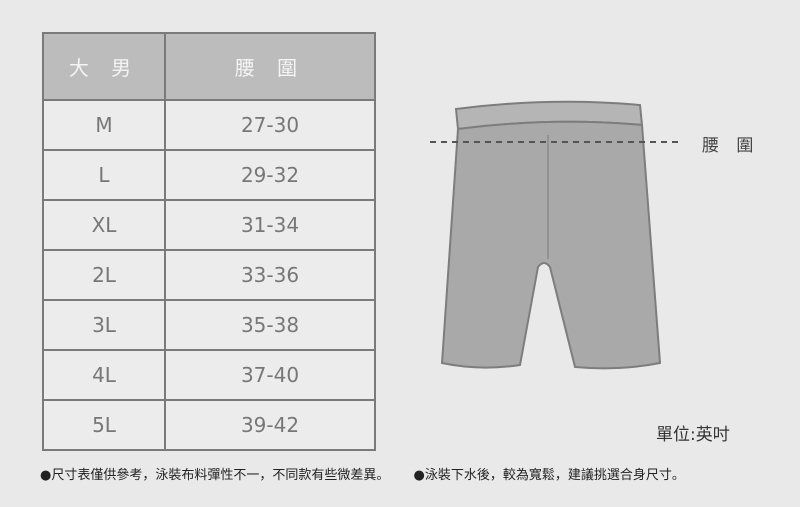 The image size is (800, 507). Describe the element at coordinates (270, 66) in the screenshot. I see `header-waist: 腰 圍` at that location.